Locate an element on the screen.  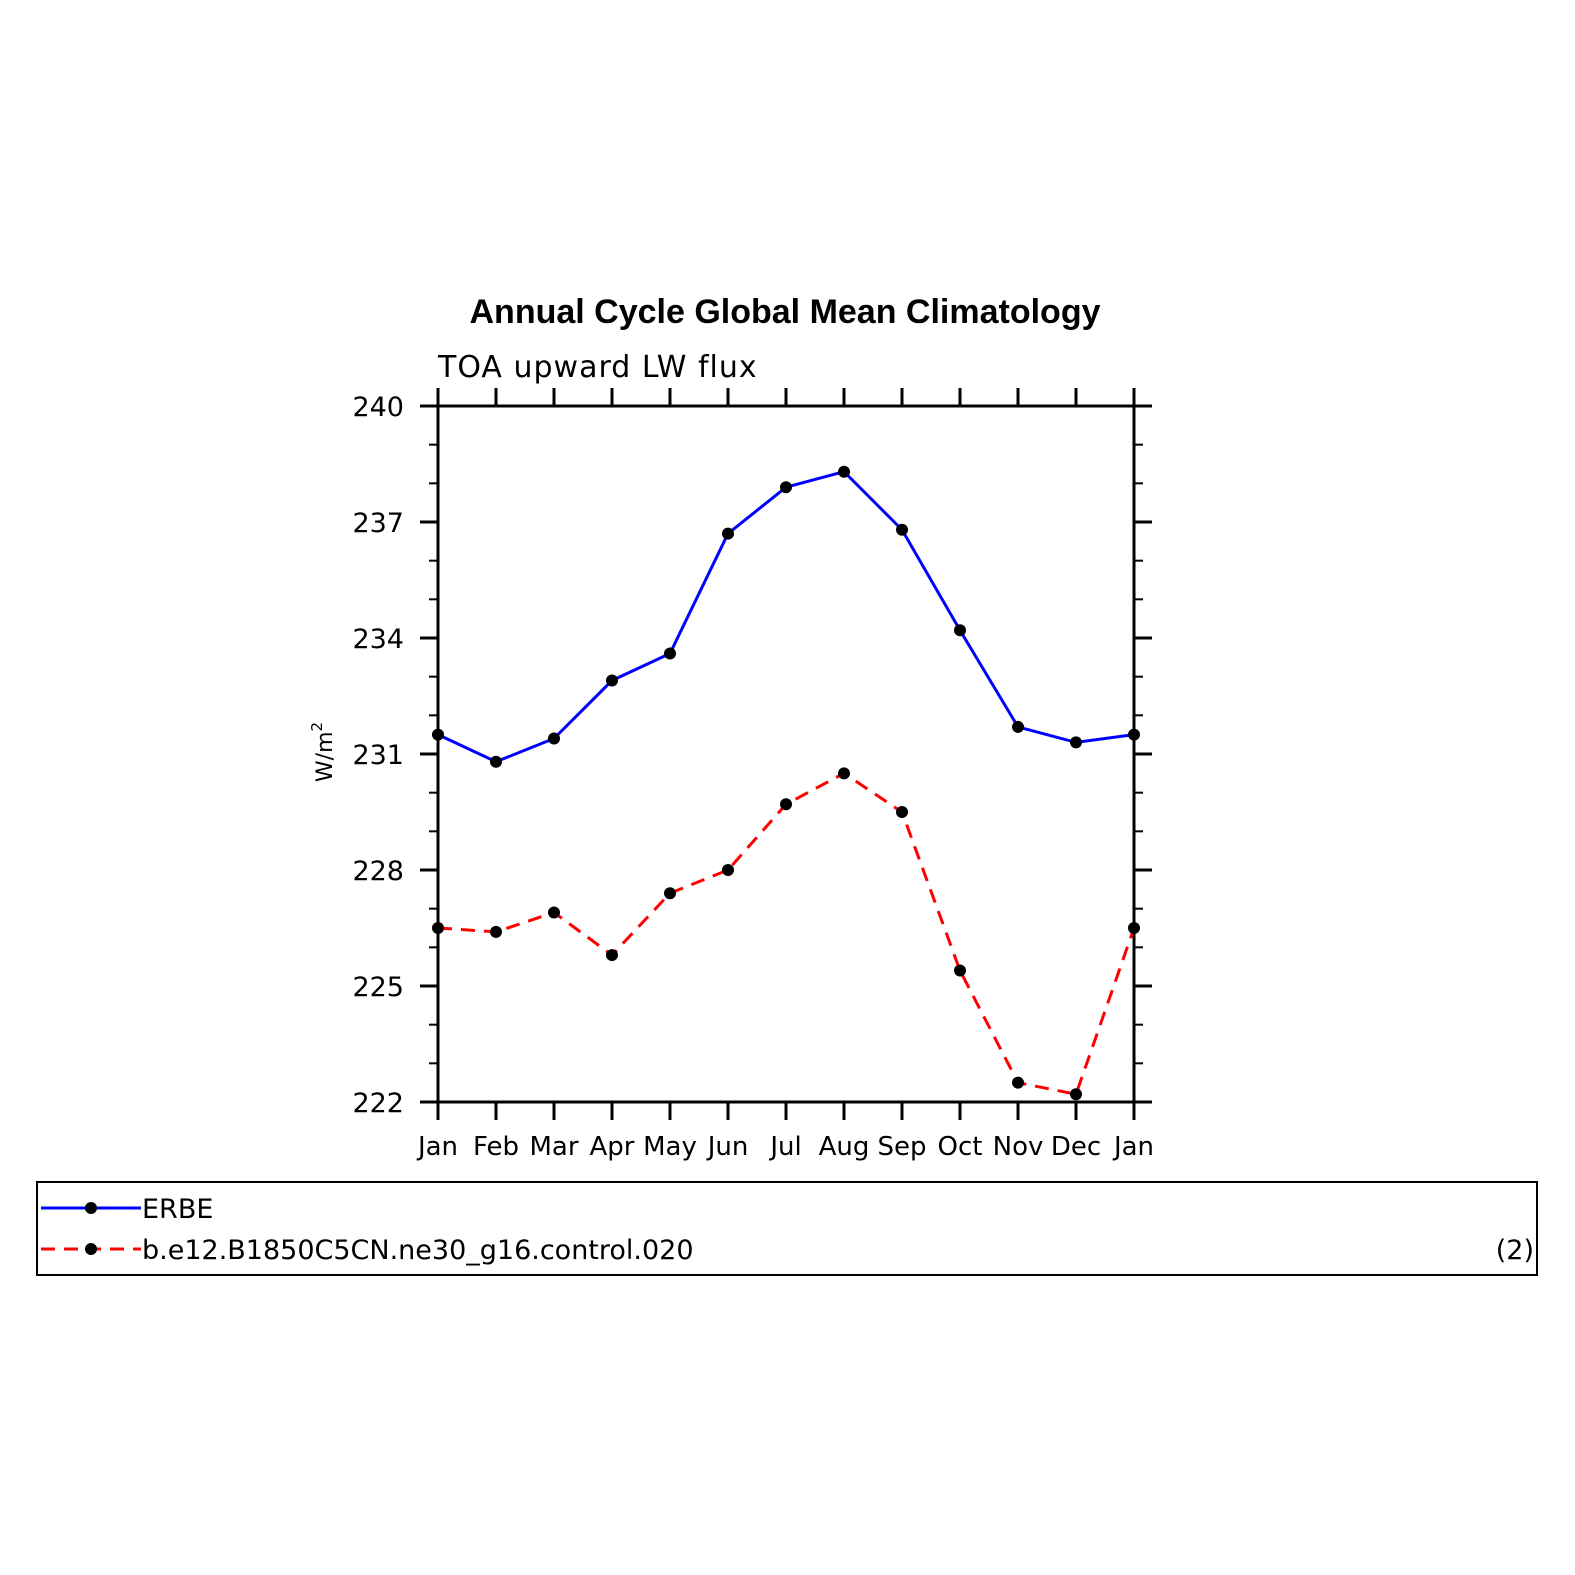
y-axis-label: W/m2 is located at coordinates (323, 752).